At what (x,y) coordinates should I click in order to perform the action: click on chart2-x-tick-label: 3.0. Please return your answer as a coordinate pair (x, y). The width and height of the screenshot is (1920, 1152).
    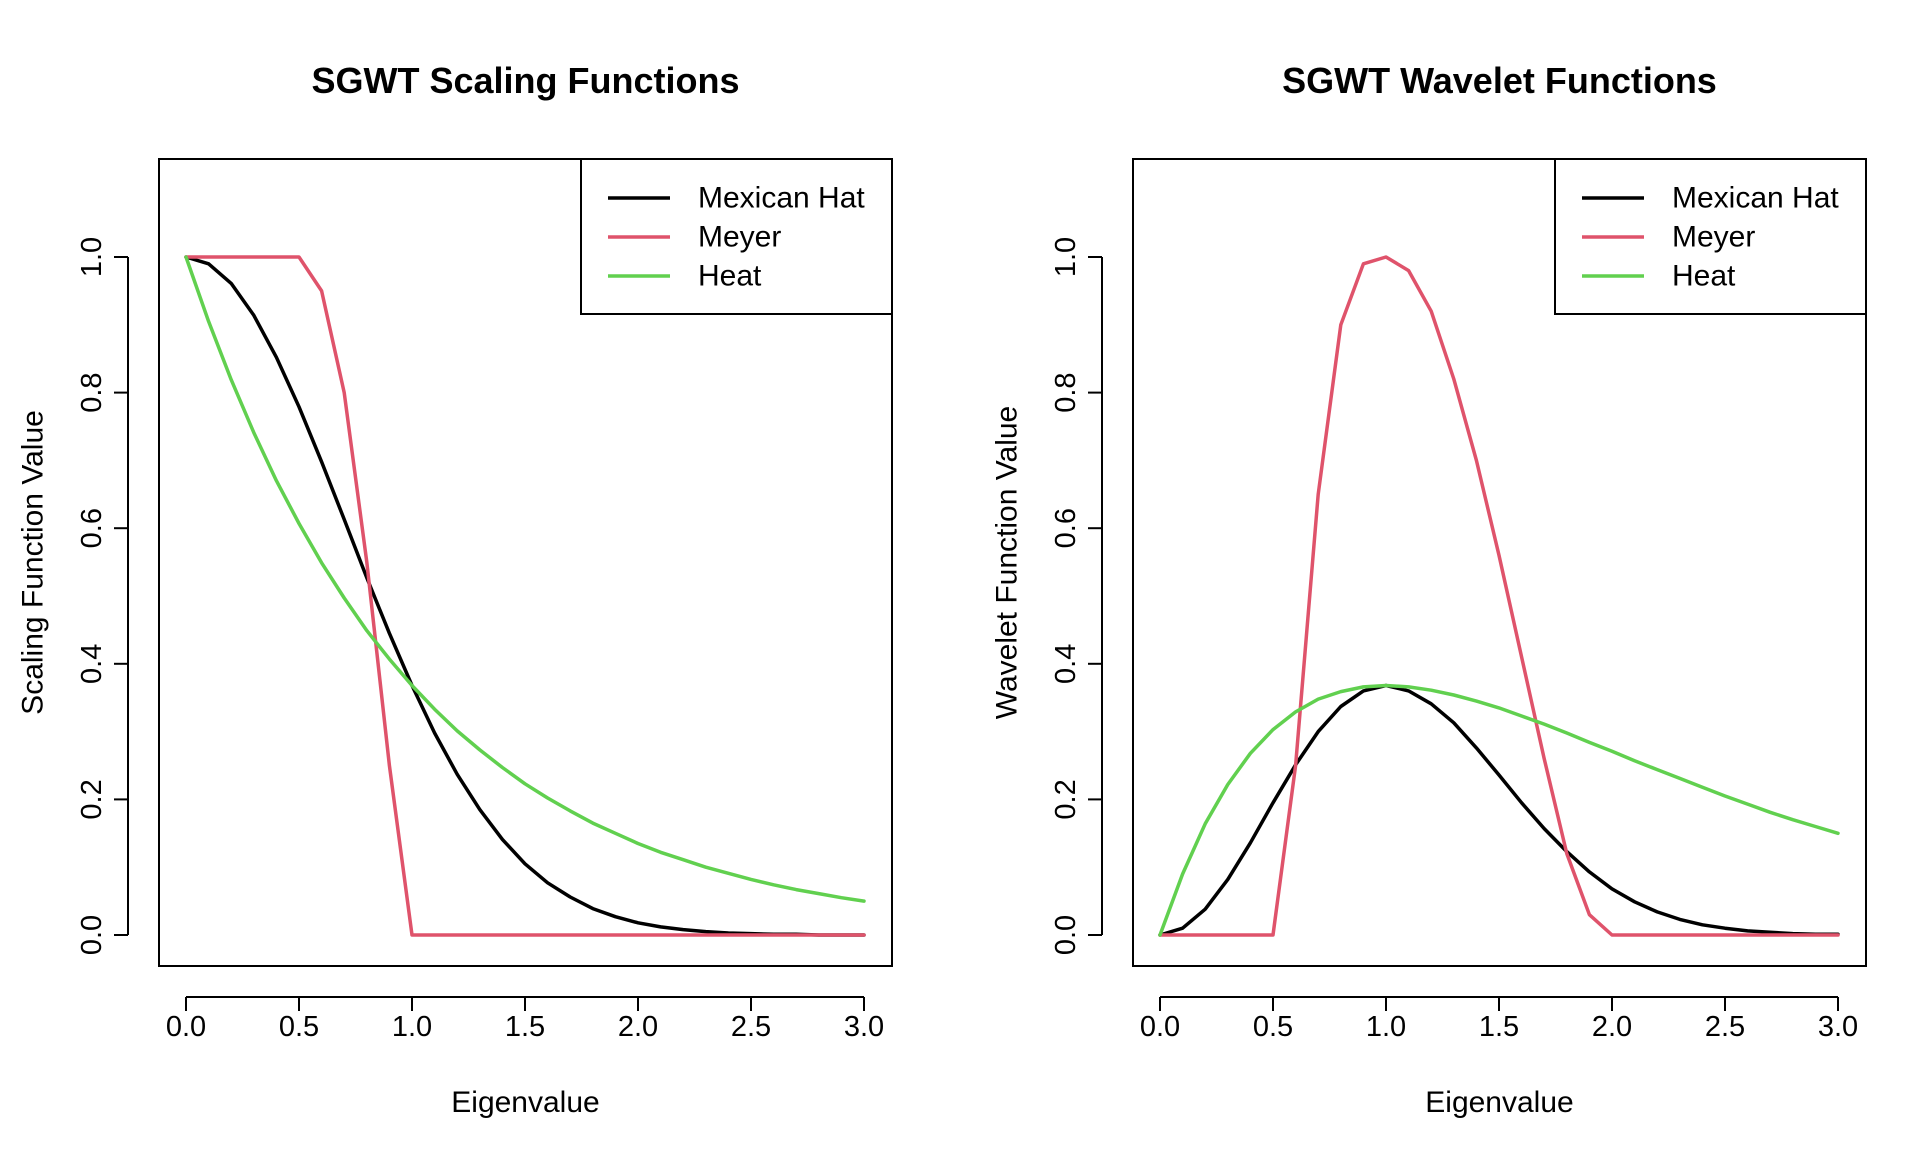
    Looking at the image, I should click on (1838, 1027).